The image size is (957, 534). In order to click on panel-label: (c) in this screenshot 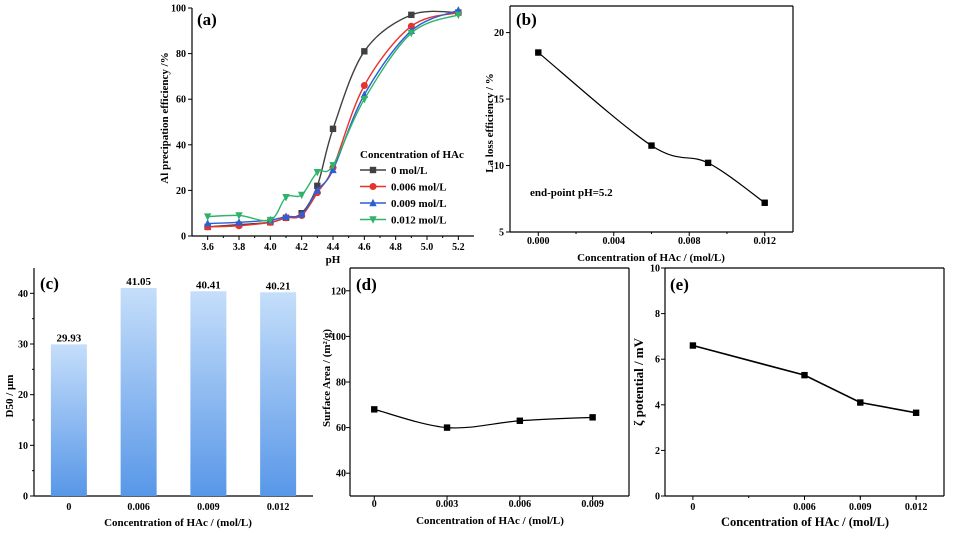, I will do `click(49, 283)`.